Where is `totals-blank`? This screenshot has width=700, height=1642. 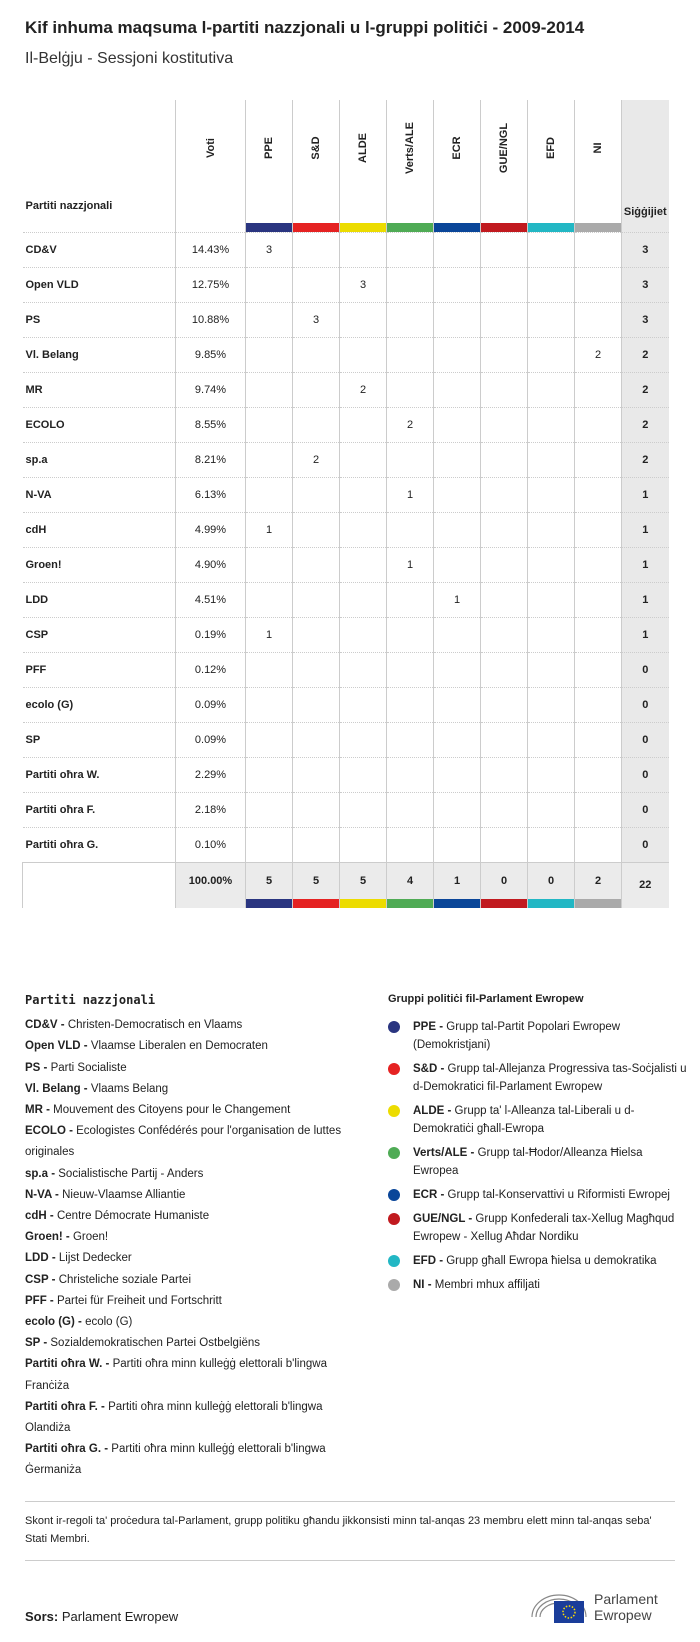 totals-blank is located at coordinates (99, 884).